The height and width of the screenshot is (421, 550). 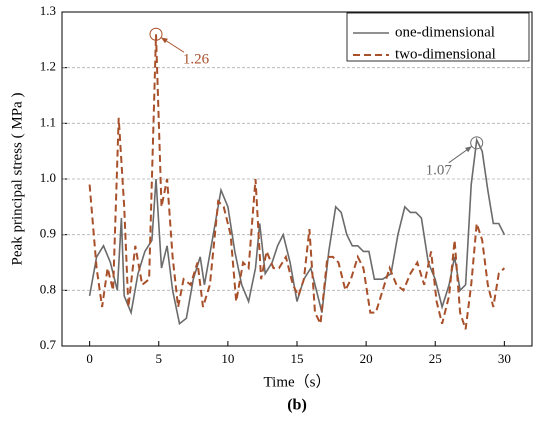 I want to click on x-tick-label: 25, so click(x=435, y=358).